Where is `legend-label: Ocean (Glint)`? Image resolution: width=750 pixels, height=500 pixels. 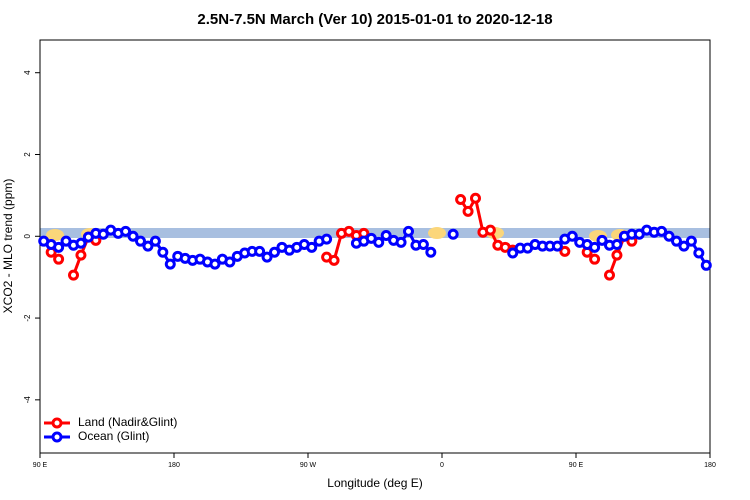
legend-label: Ocean (Glint) is located at coordinates (113, 436).